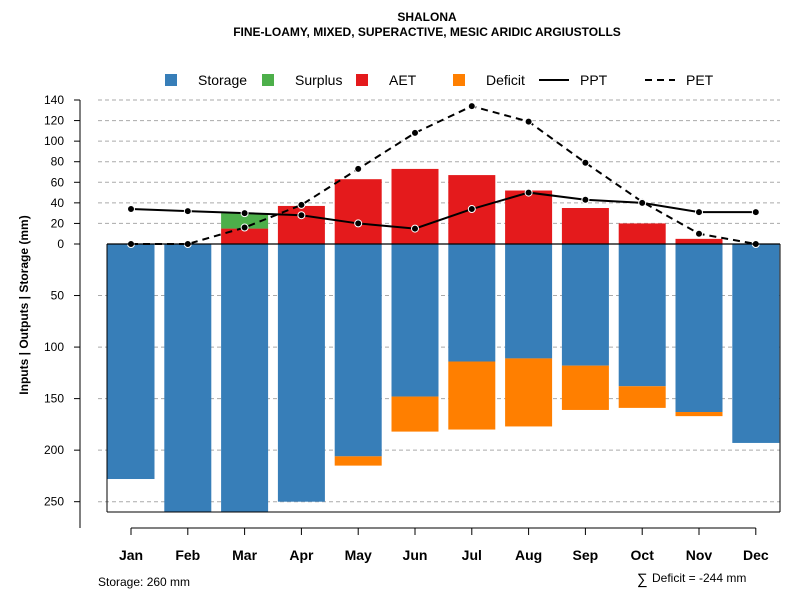  Describe the element at coordinates (586, 555) in the screenshot. I see `x-tick-label: Sep` at that location.